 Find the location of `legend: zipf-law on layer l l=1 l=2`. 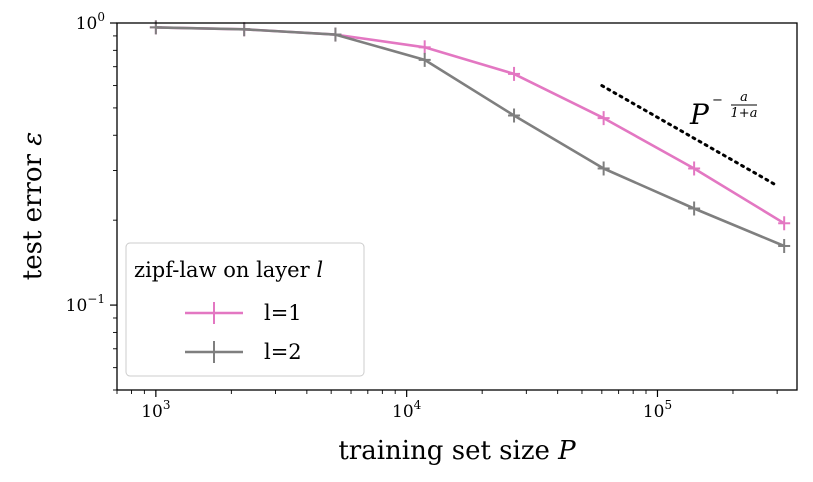

legend: zipf-law on layer l l=1 l=2 is located at coordinates (245, 309).